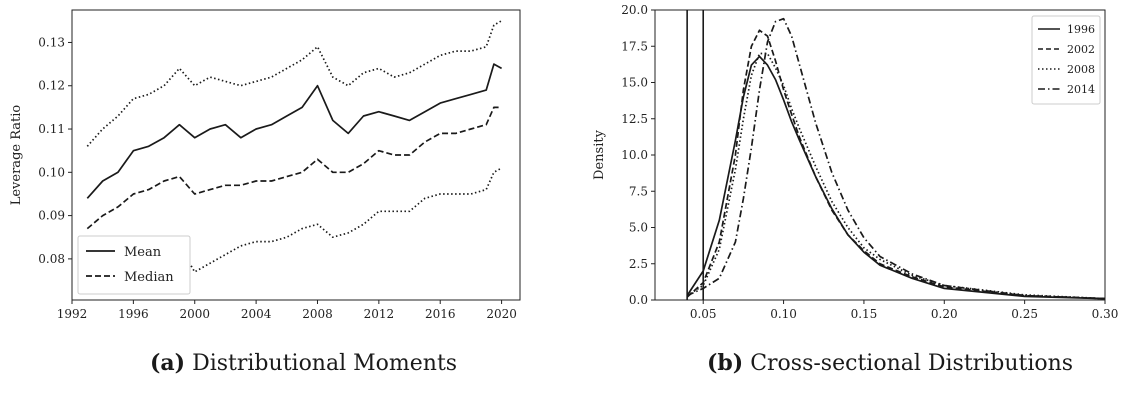 The width and height of the screenshot is (1121, 394). Describe the element at coordinates (1105, 314) in the screenshot. I see `x-tick-label: 0.30` at that location.